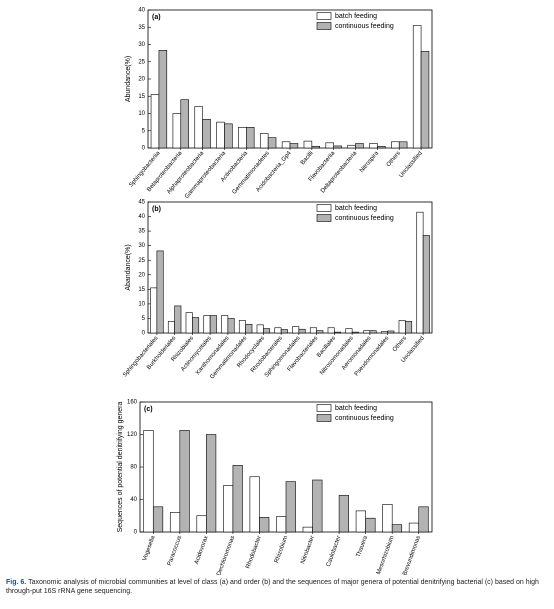  I want to click on panel-title: (b), so click(156, 209).